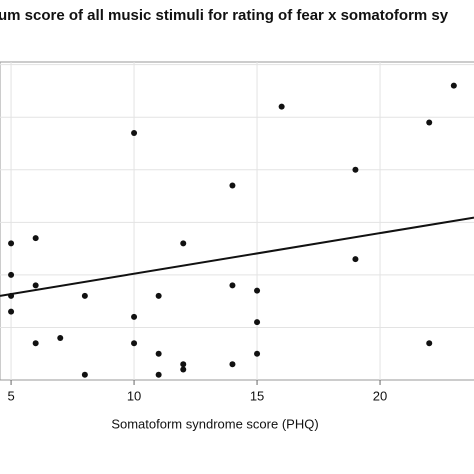 This screenshot has height=474, width=474. Describe the element at coordinates (380, 395) in the screenshot. I see `x-tick-label: 20` at that location.